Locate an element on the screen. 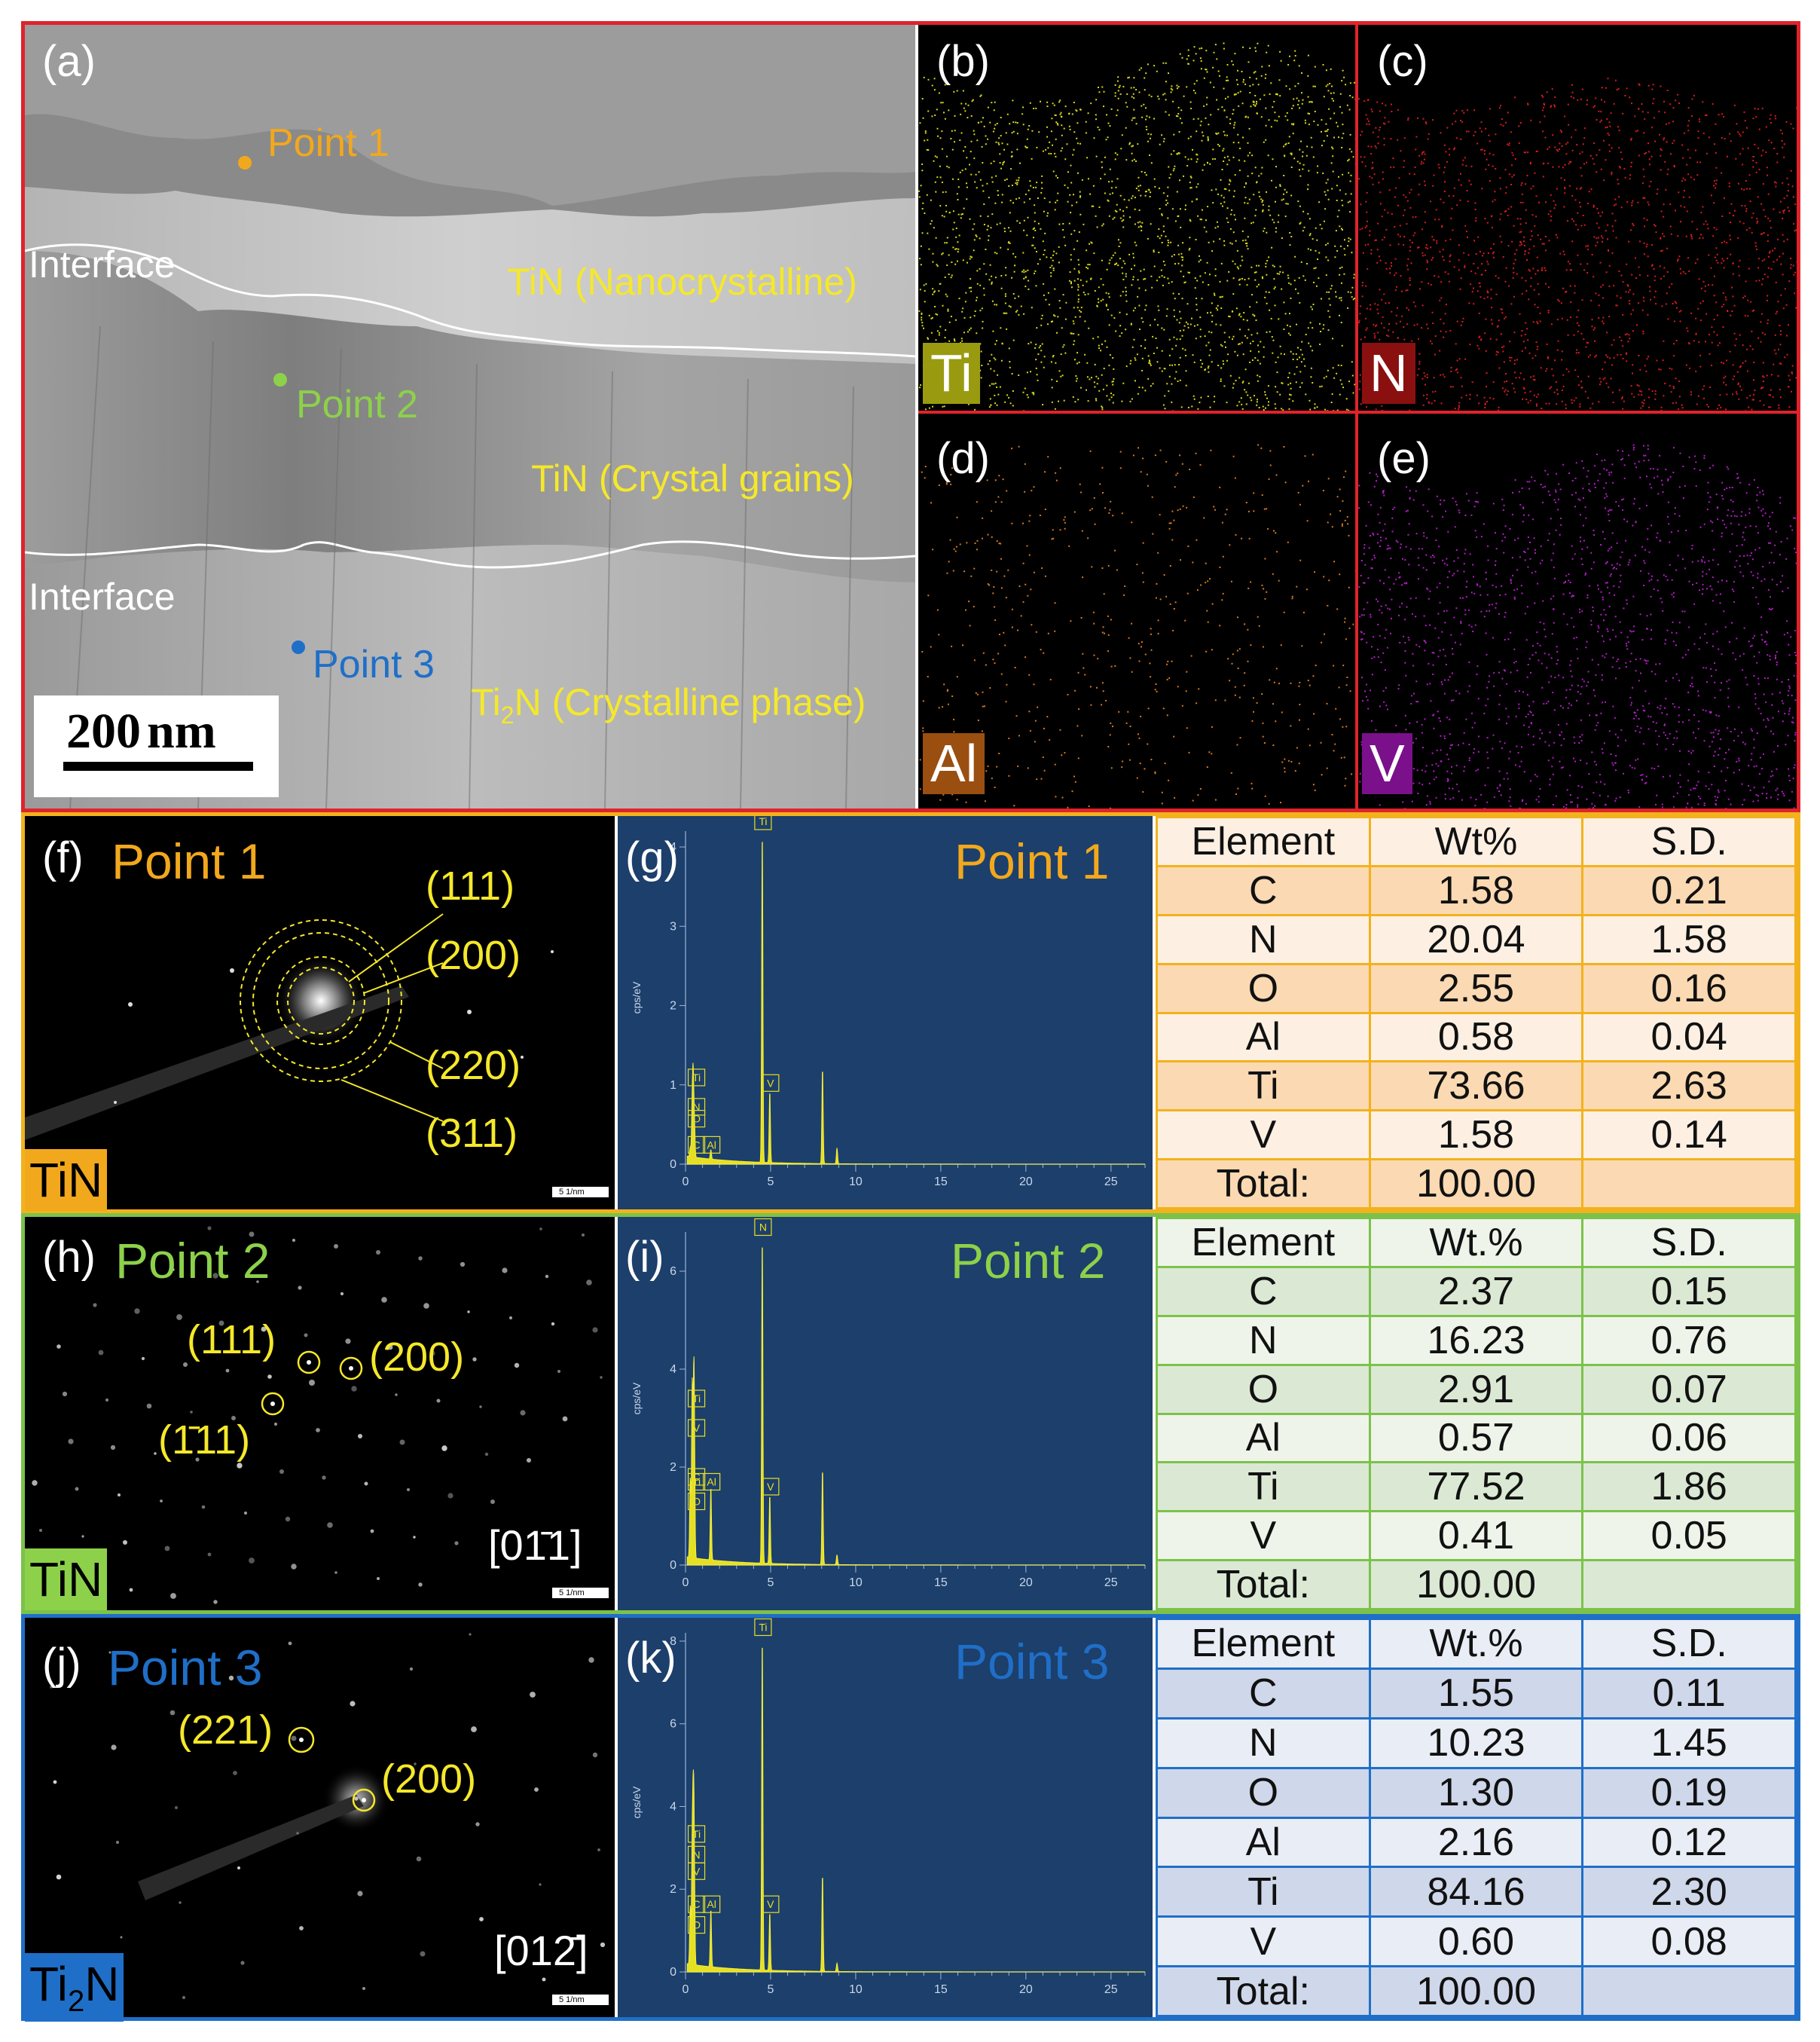 Image resolution: width=1820 pixels, height=2042 pixels. saed-h-panel is located at coordinates (320, 1413).